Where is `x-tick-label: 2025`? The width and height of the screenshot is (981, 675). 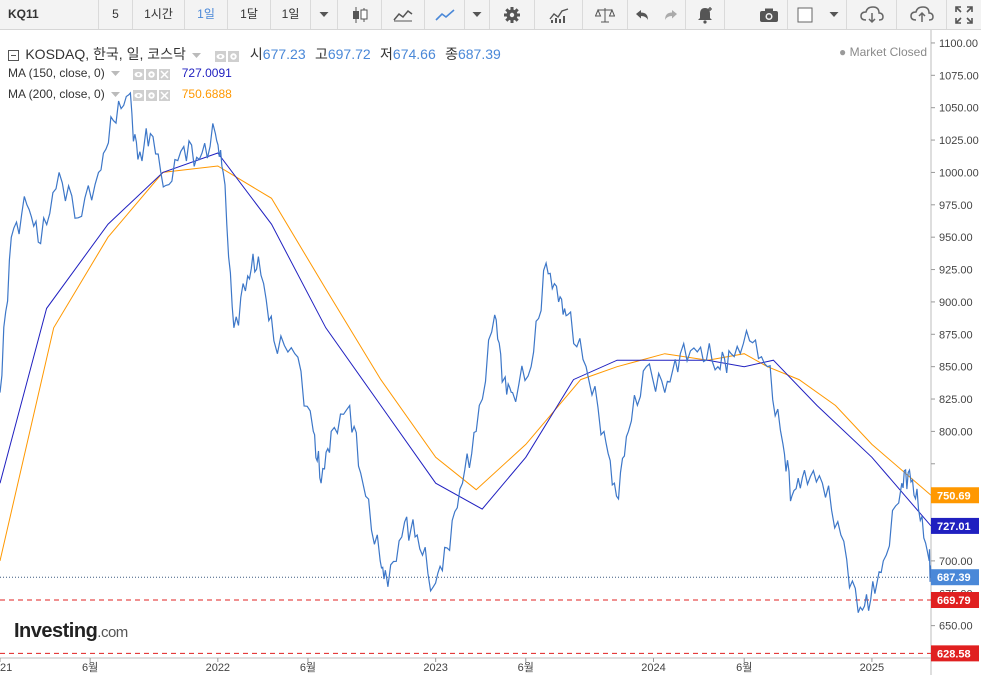
x-tick-label: 2025 is located at coordinates (872, 668).